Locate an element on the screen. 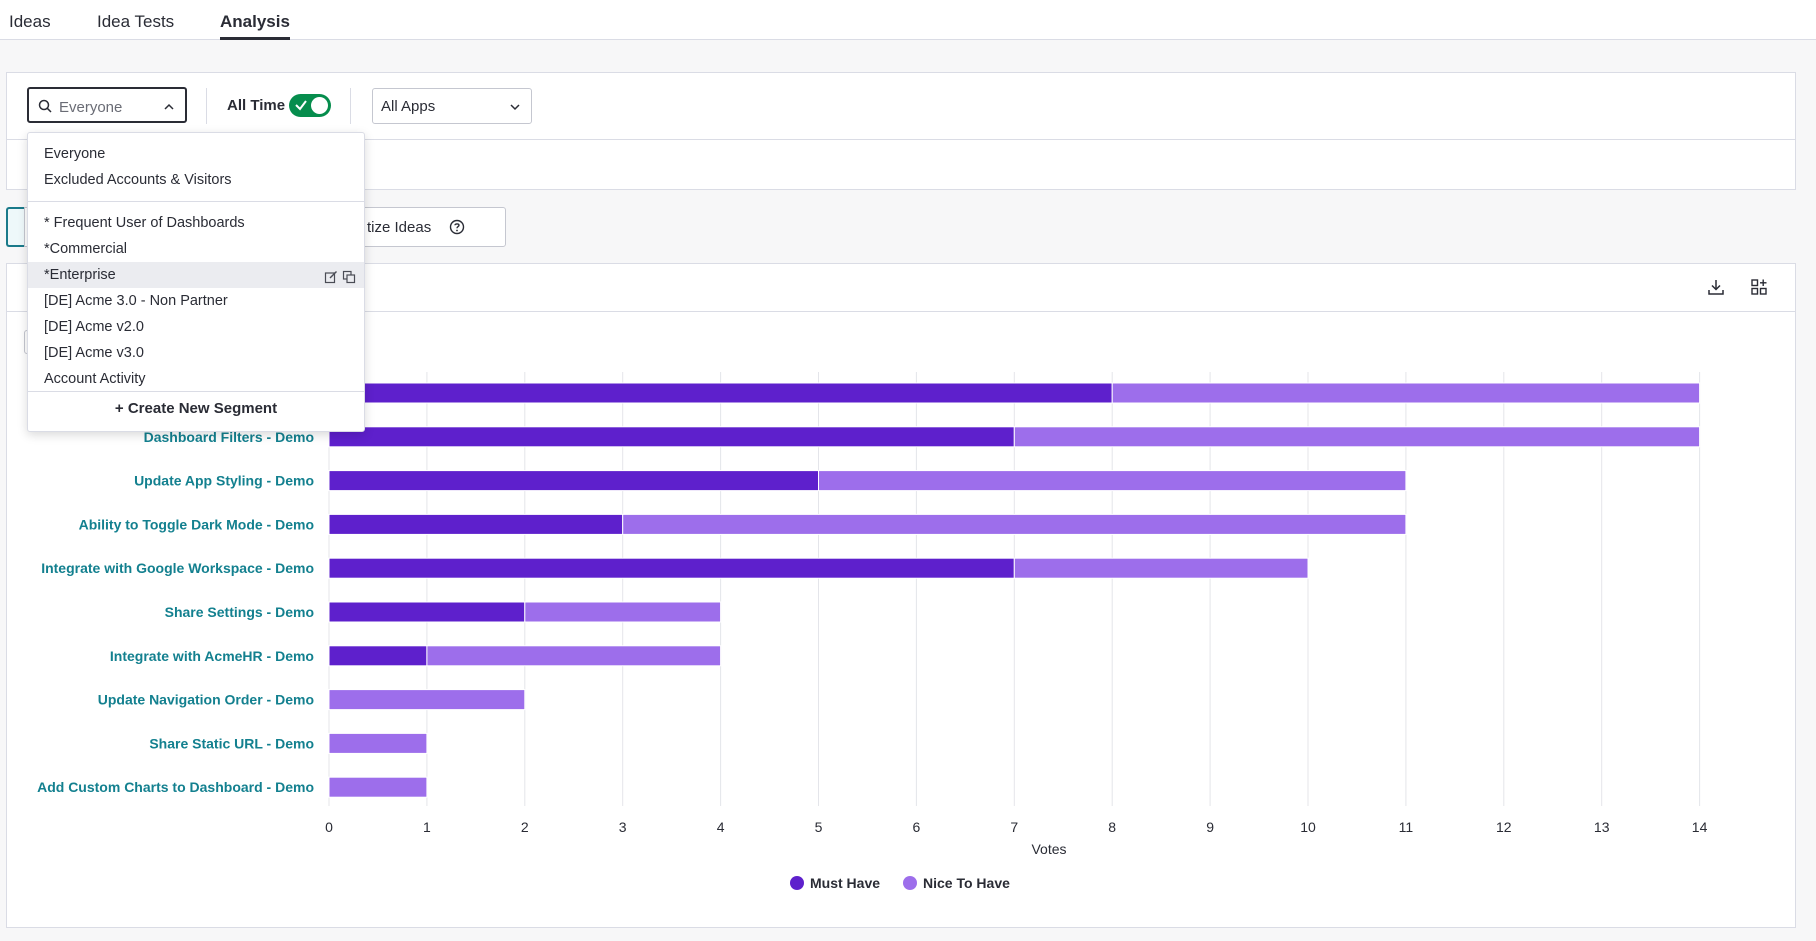 The width and height of the screenshot is (1816, 941). tab-ideas: Ideas is located at coordinates (30, 21).